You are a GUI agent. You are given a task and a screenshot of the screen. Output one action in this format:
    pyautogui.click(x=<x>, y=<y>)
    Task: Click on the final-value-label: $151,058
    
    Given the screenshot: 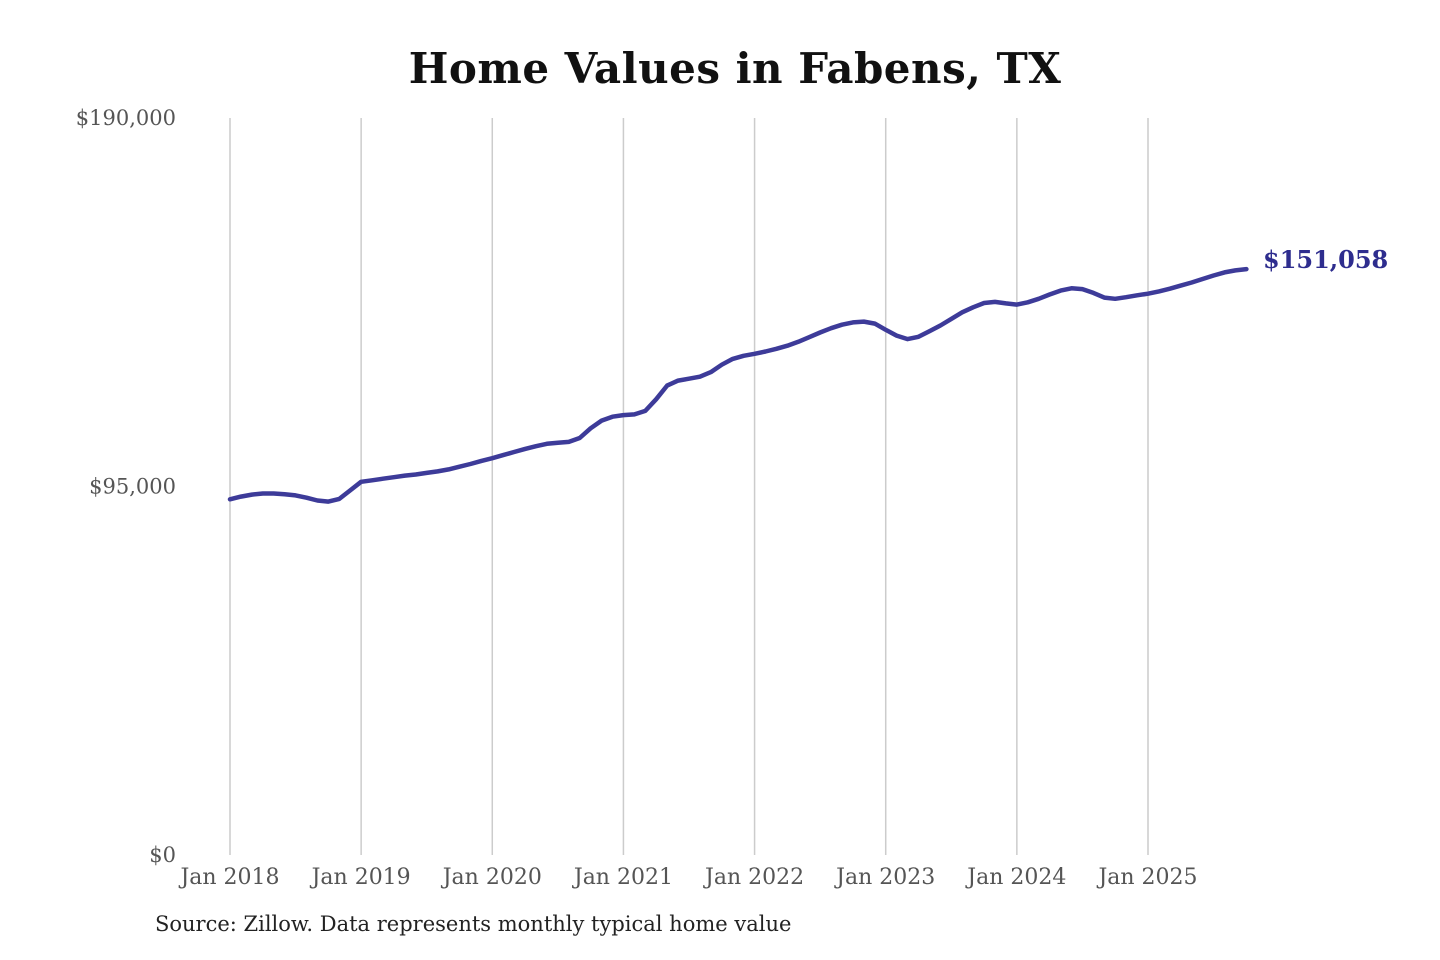 What is the action you would take?
    pyautogui.click(x=1326, y=259)
    